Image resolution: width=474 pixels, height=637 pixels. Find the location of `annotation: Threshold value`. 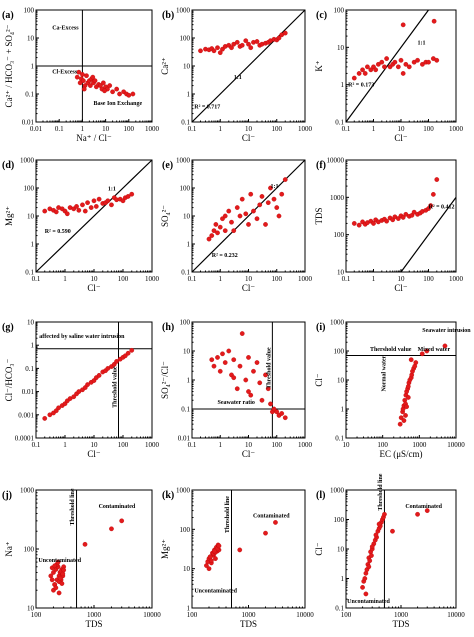

annotation: Threshold value is located at coordinates (269, 368).